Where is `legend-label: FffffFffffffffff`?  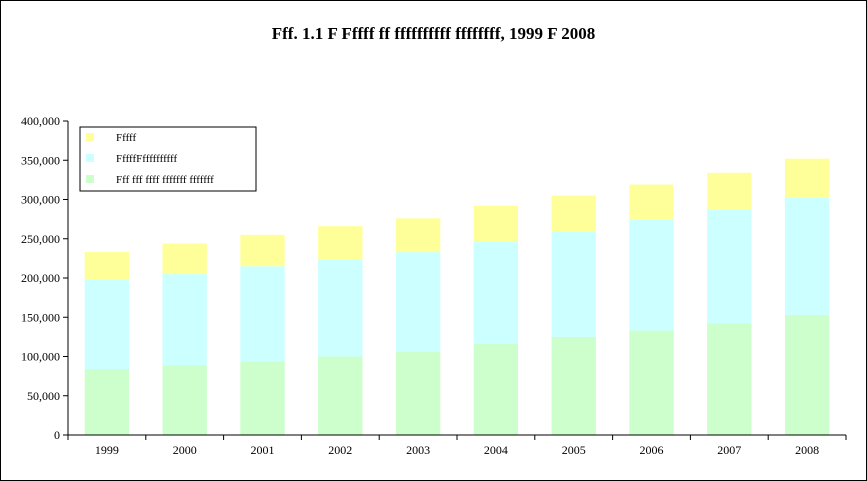 legend-label: FffffFffffffffff is located at coordinates (146, 159).